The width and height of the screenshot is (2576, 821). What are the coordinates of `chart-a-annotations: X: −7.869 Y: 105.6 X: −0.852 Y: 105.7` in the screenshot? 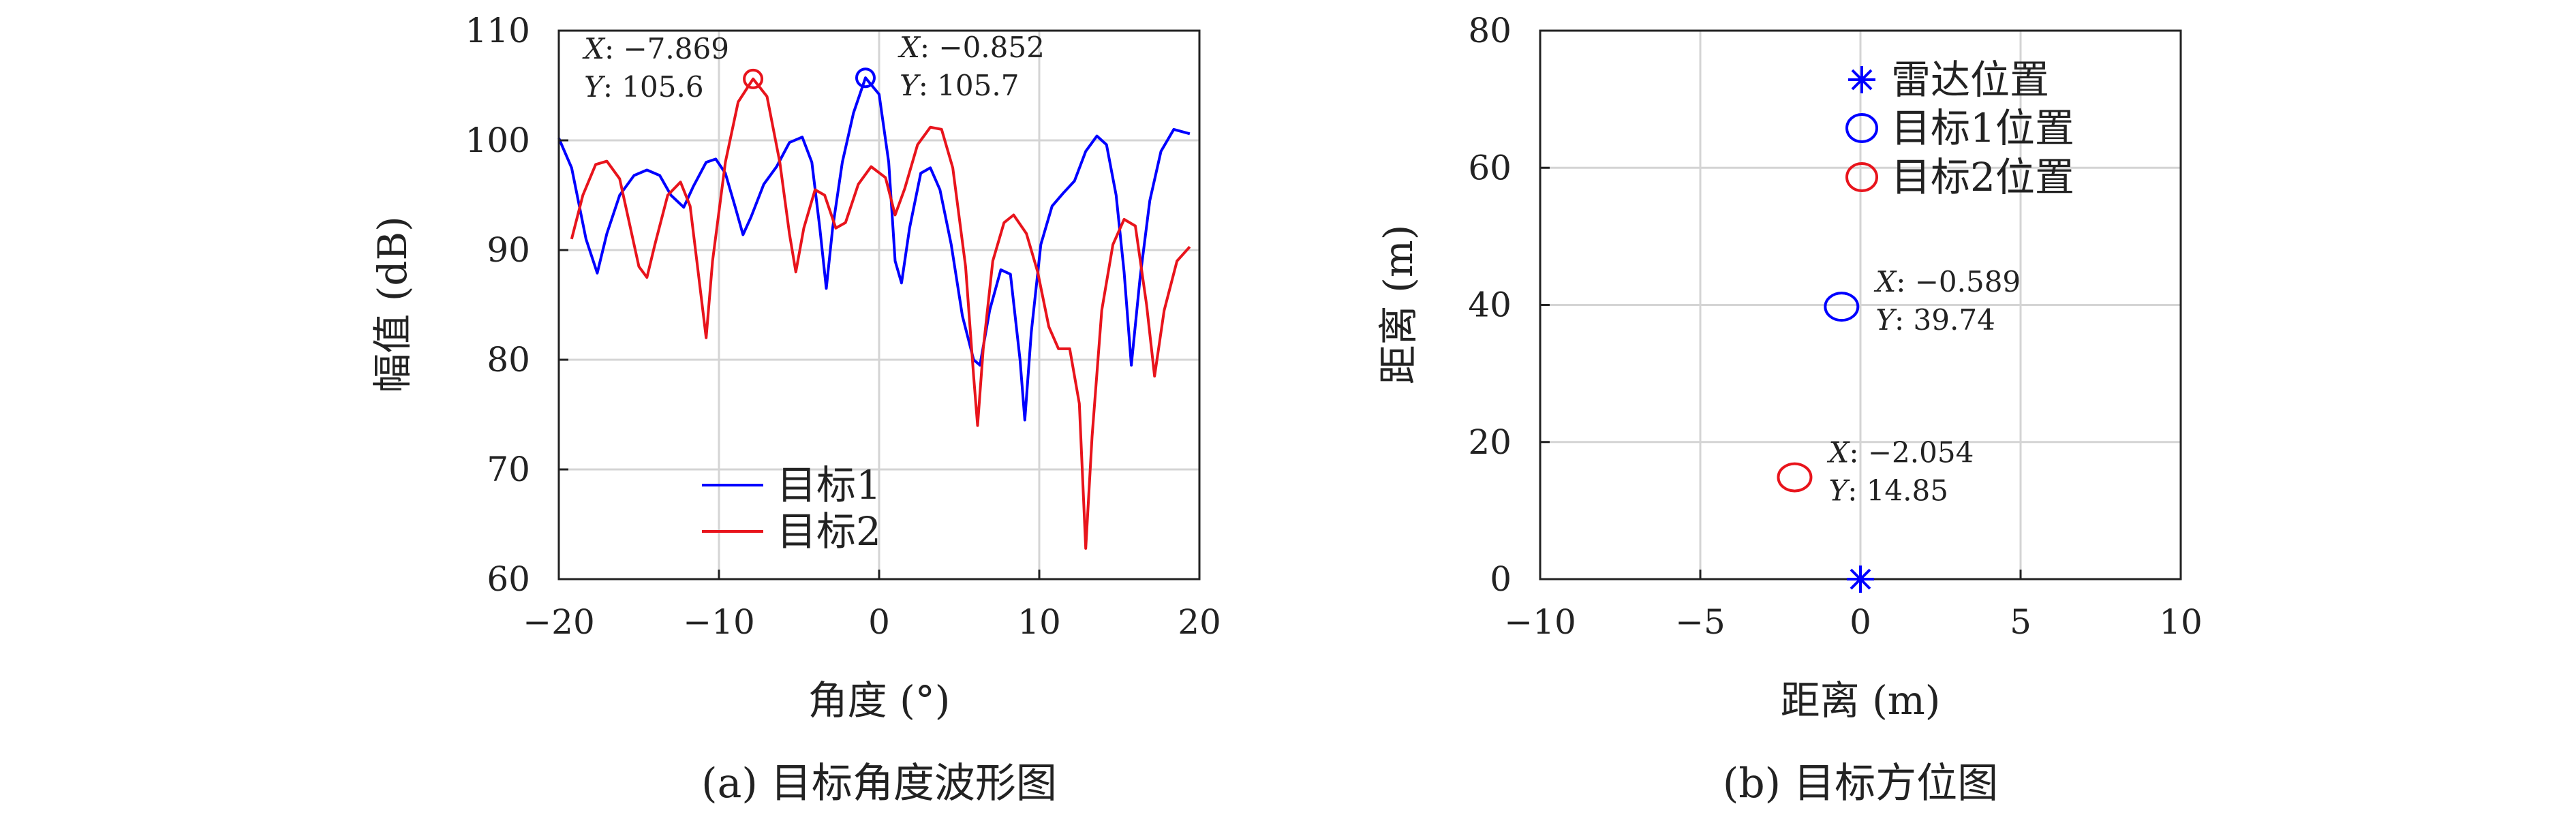 It's located at (813, 67).